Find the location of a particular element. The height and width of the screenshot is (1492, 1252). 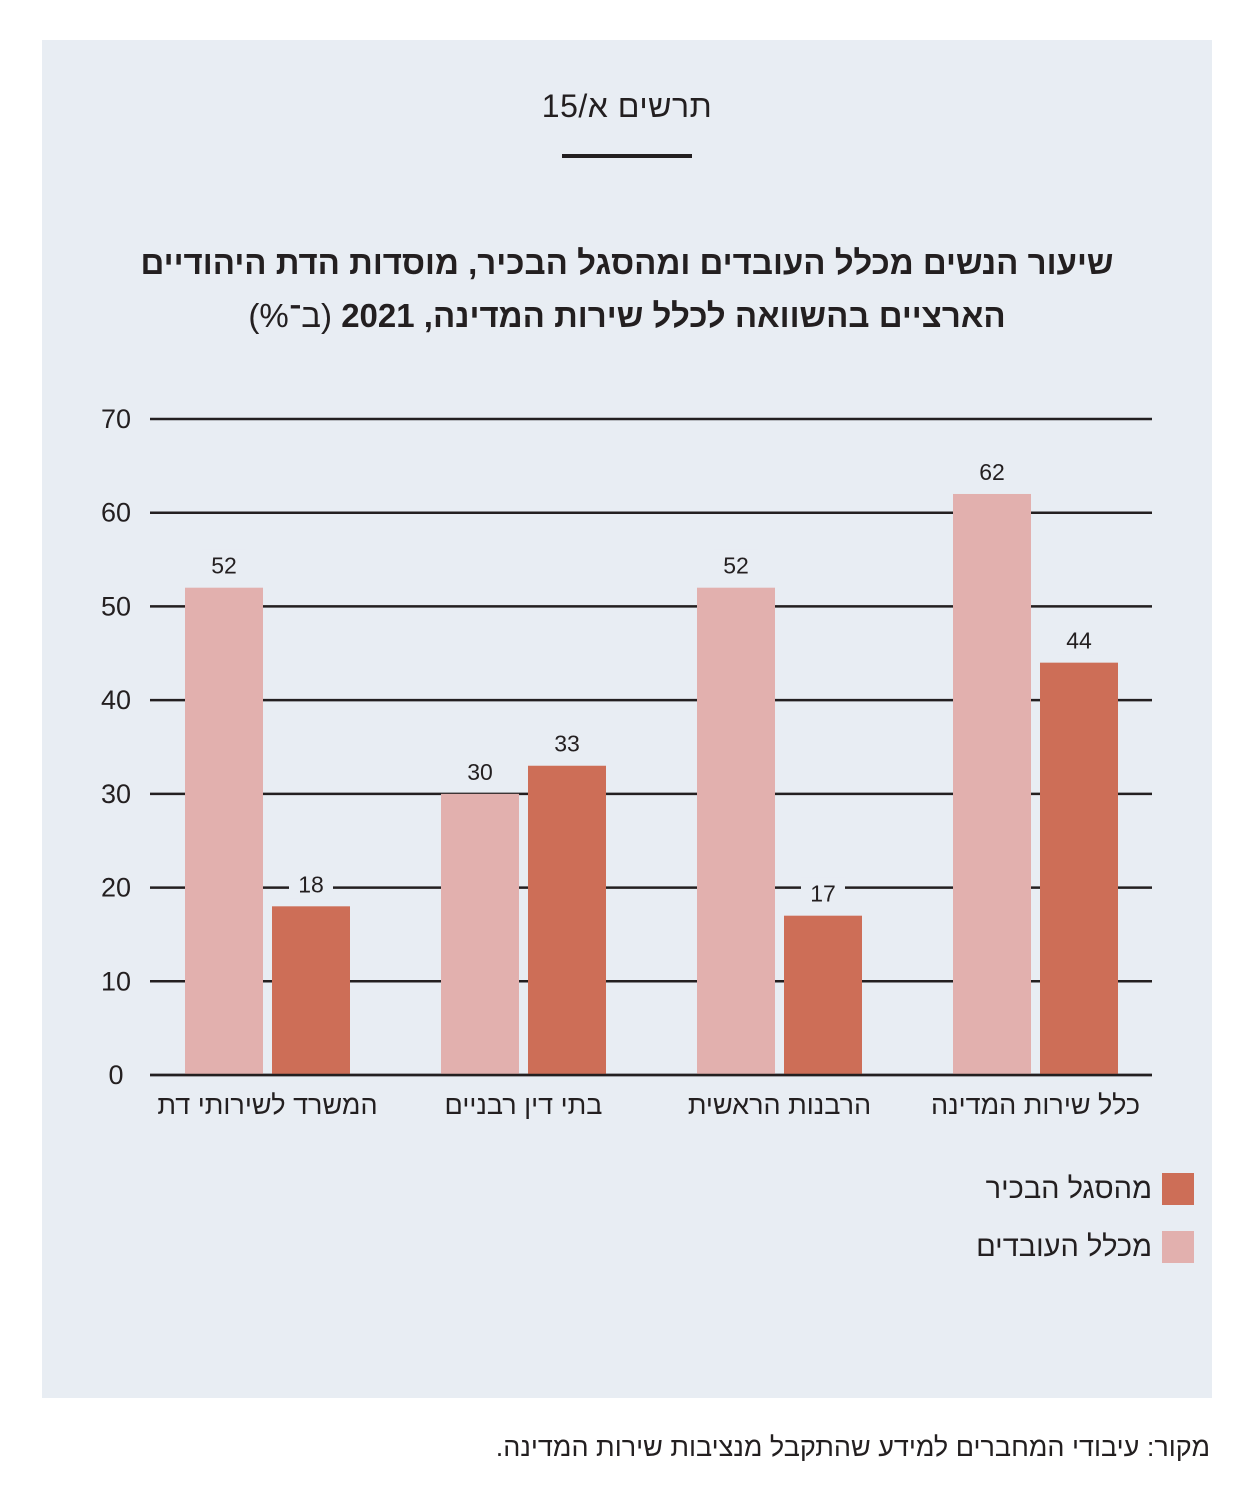

legend-item-all: מכלל העובדים is located at coordinates (1085, 1247).